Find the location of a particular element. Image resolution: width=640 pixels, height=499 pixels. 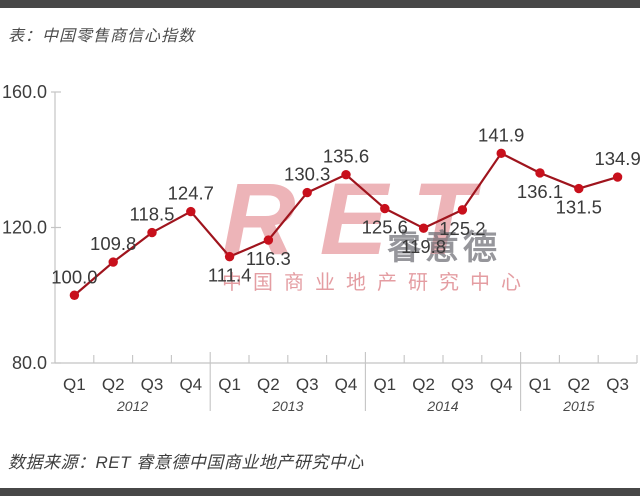

value-label: 125.2 is located at coordinates (462, 228).